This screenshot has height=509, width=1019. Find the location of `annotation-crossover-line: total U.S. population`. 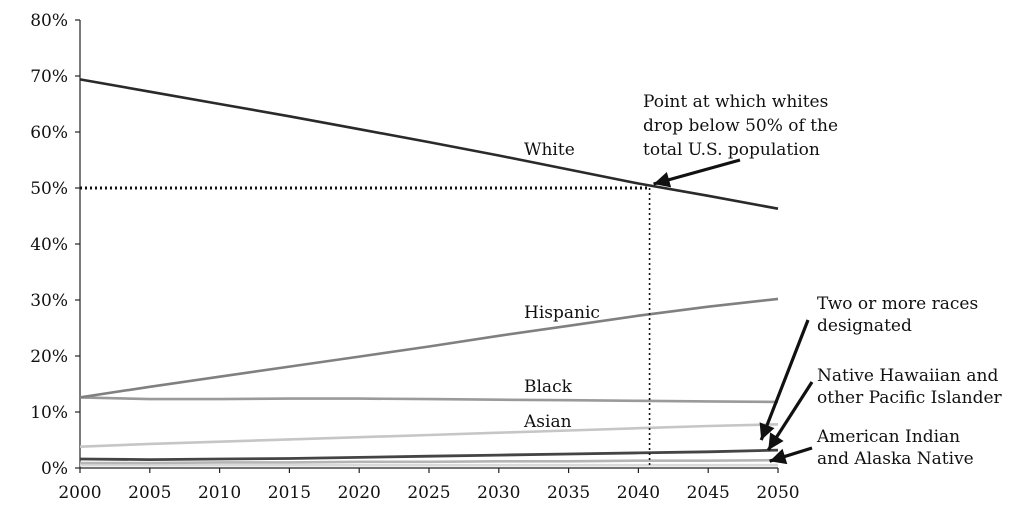

annotation-crossover-line: total U.S. population is located at coordinates (731, 150).